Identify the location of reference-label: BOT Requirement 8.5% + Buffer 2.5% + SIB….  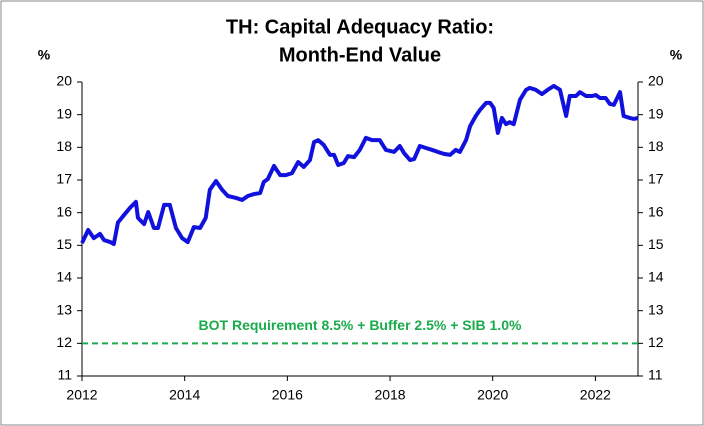
(360, 325).